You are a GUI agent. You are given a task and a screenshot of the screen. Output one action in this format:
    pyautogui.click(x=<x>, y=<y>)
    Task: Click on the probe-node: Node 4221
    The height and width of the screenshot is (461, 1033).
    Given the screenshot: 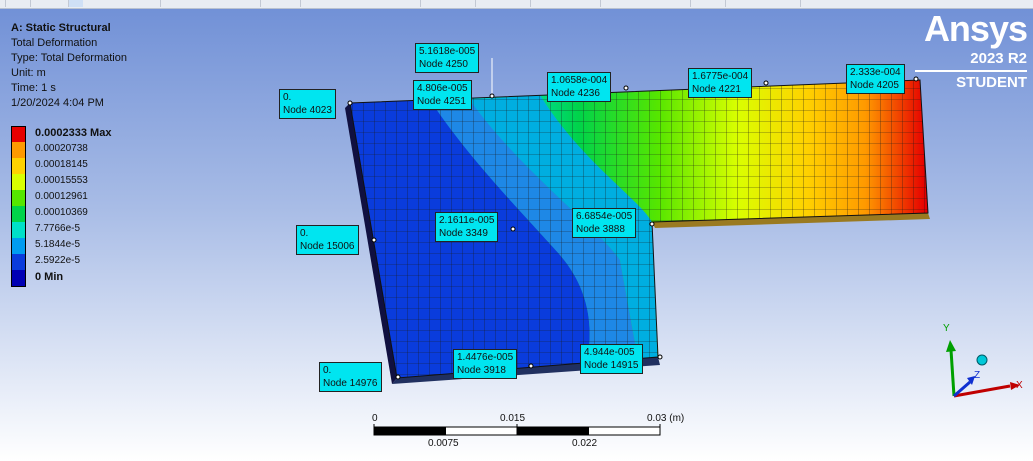 What is the action you would take?
    pyautogui.click(x=716, y=89)
    